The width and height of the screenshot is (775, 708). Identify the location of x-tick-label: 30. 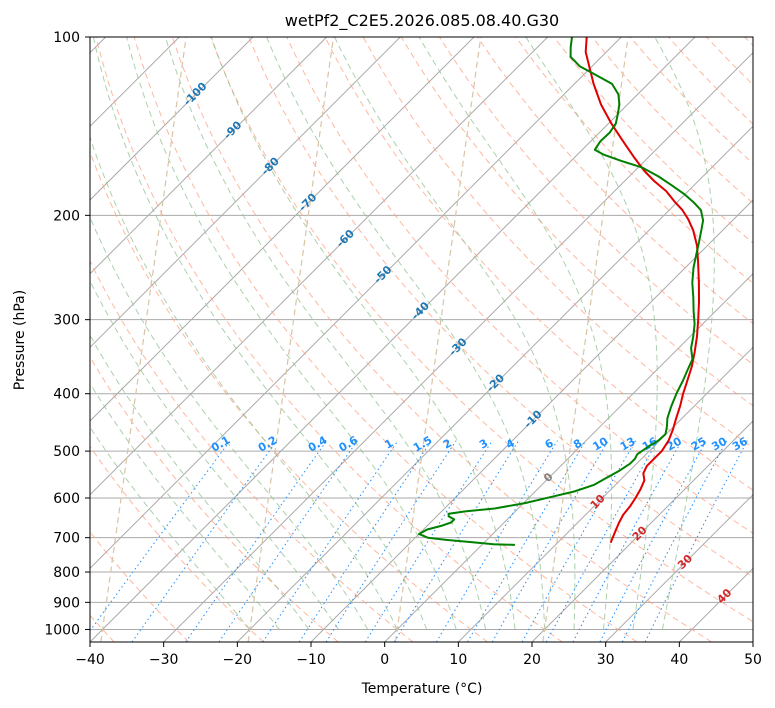
(606, 660).